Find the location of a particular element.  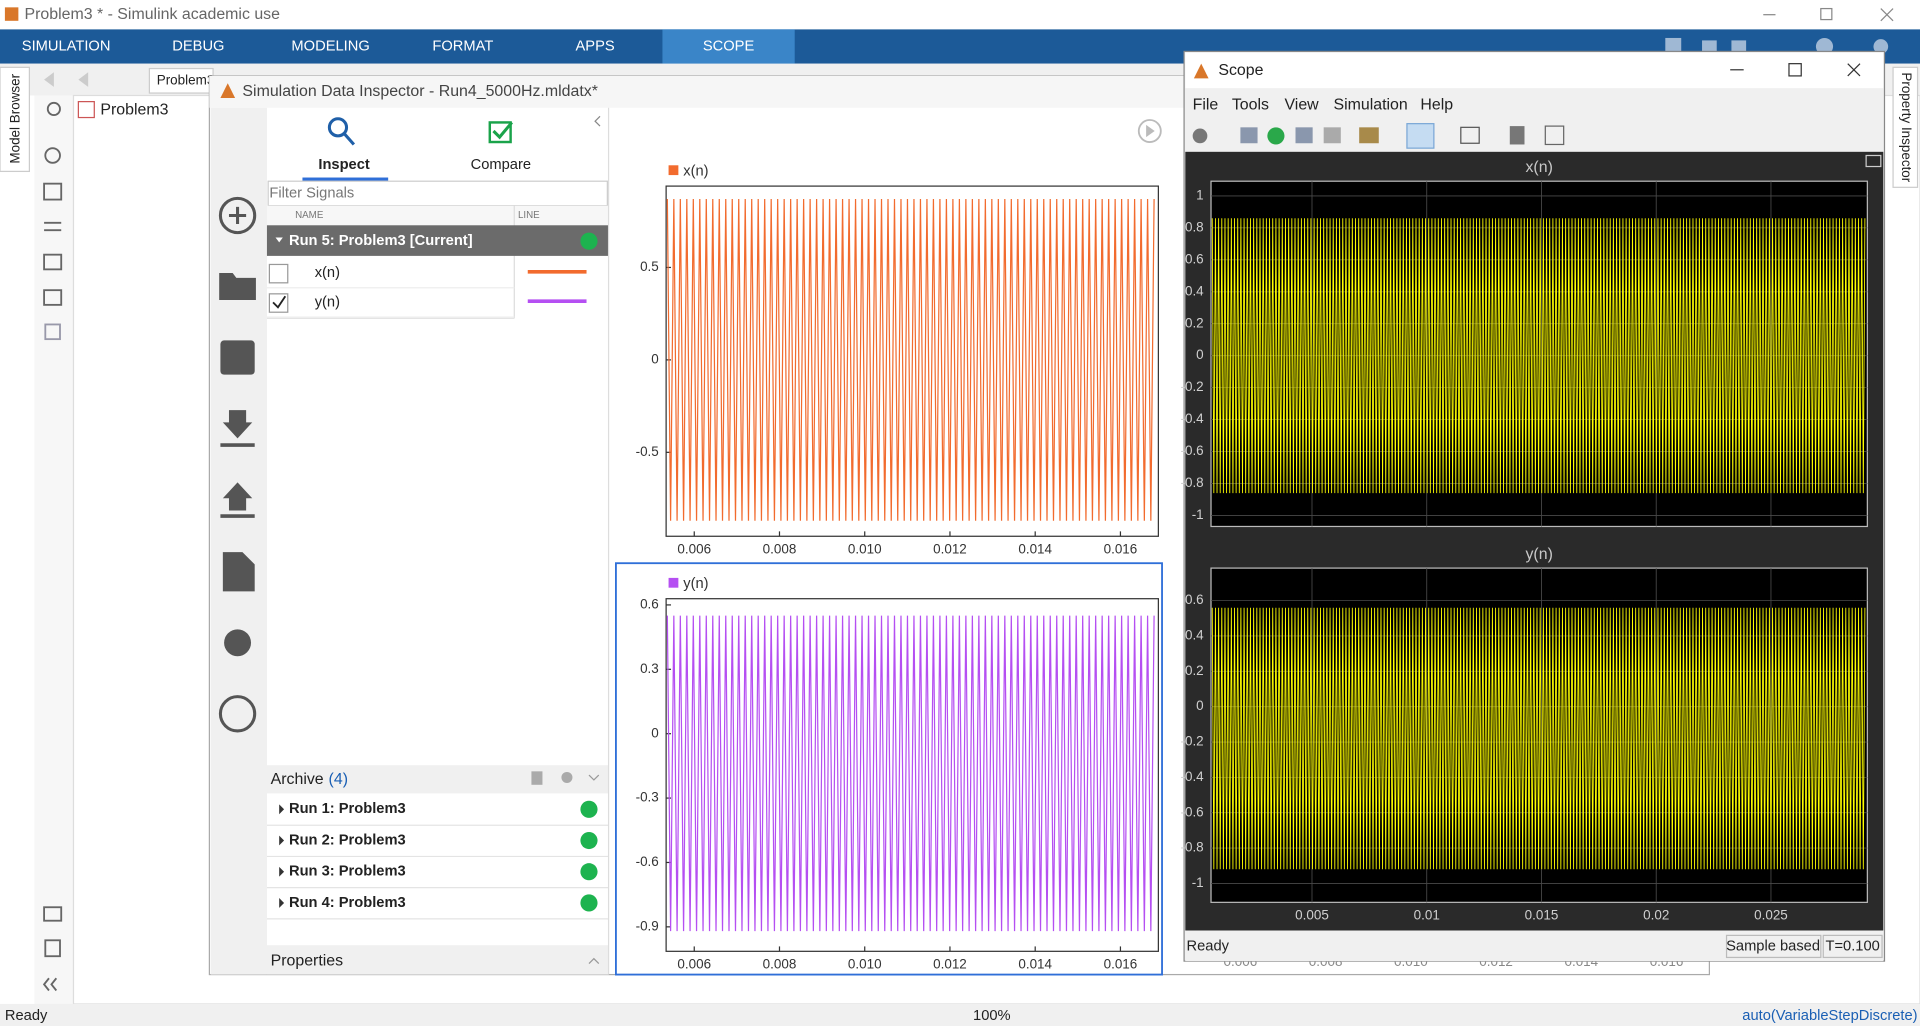

plot-title: x(n) is located at coordinates (1538, 167).